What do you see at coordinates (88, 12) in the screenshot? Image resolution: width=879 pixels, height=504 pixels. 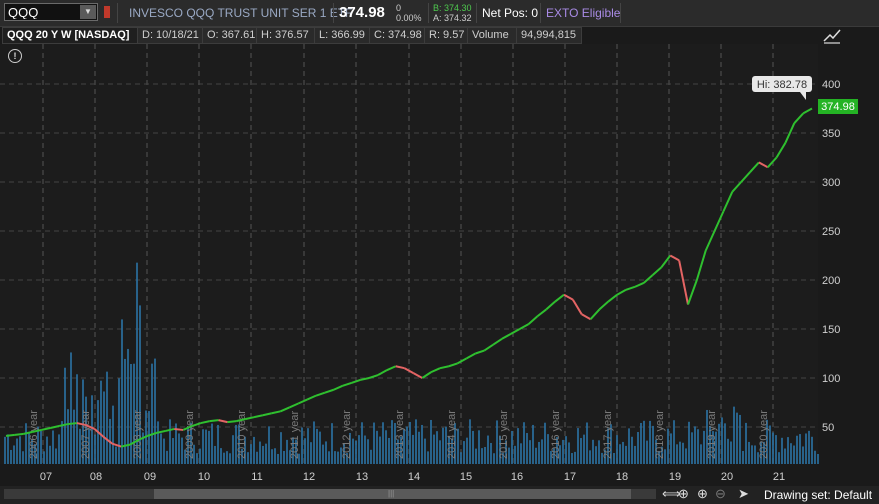 I see `chevron-down-icon: ▼` at bounding box center [88, 12].